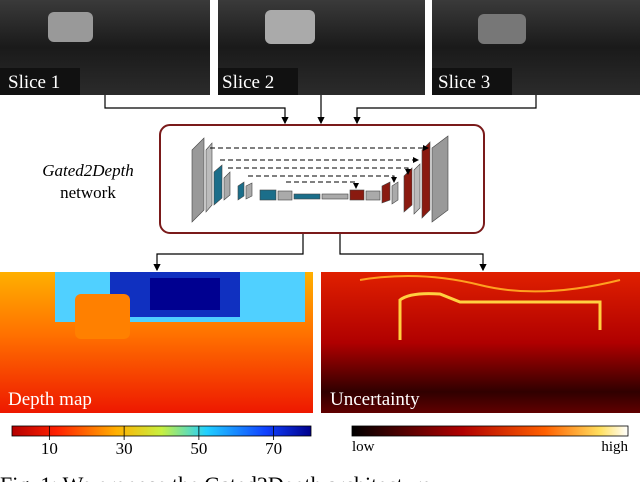  What do you see at coordinates (480, 342) in the screenshot?
I see `uncertainty-image` at bounding box center [480, 342].